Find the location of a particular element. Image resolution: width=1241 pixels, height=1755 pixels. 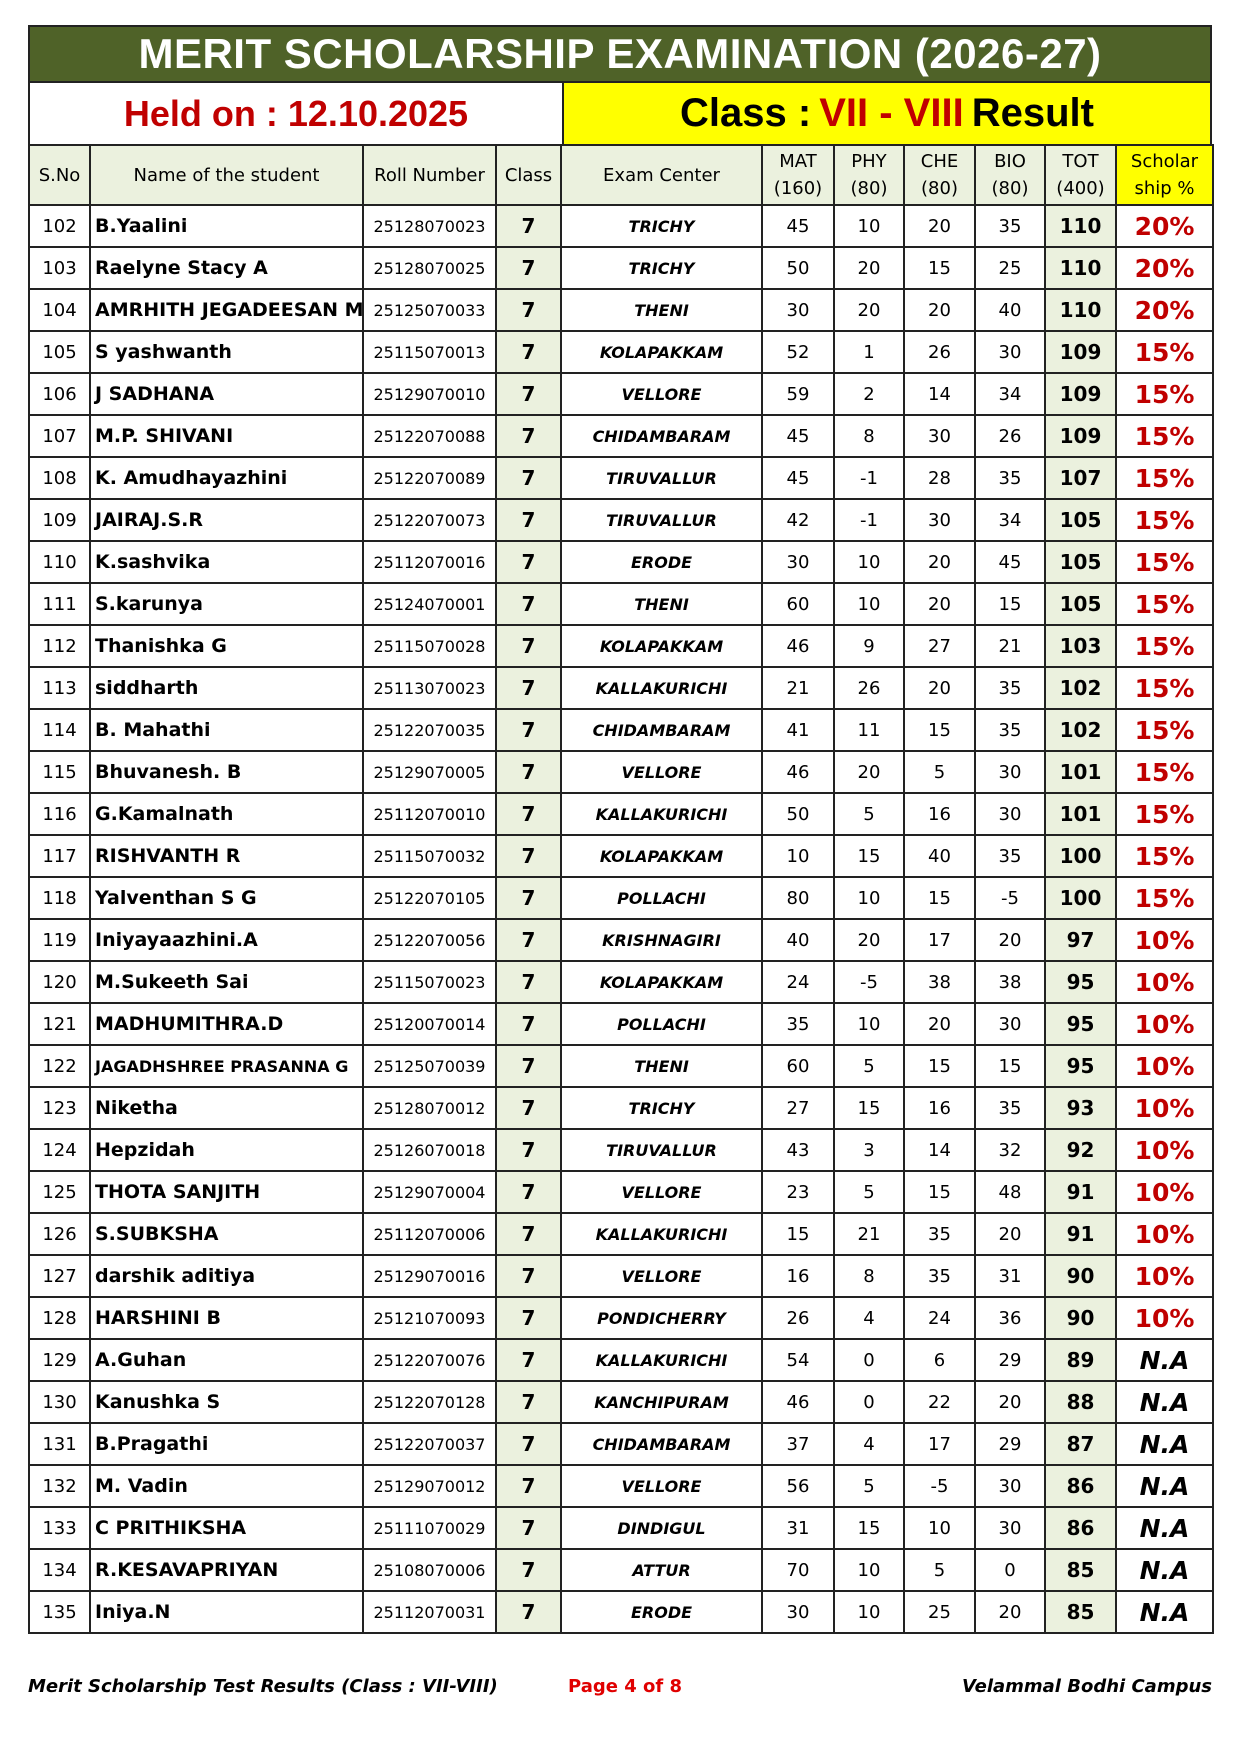

header-mat: MAT (160) is located at coordinates (798, 175).